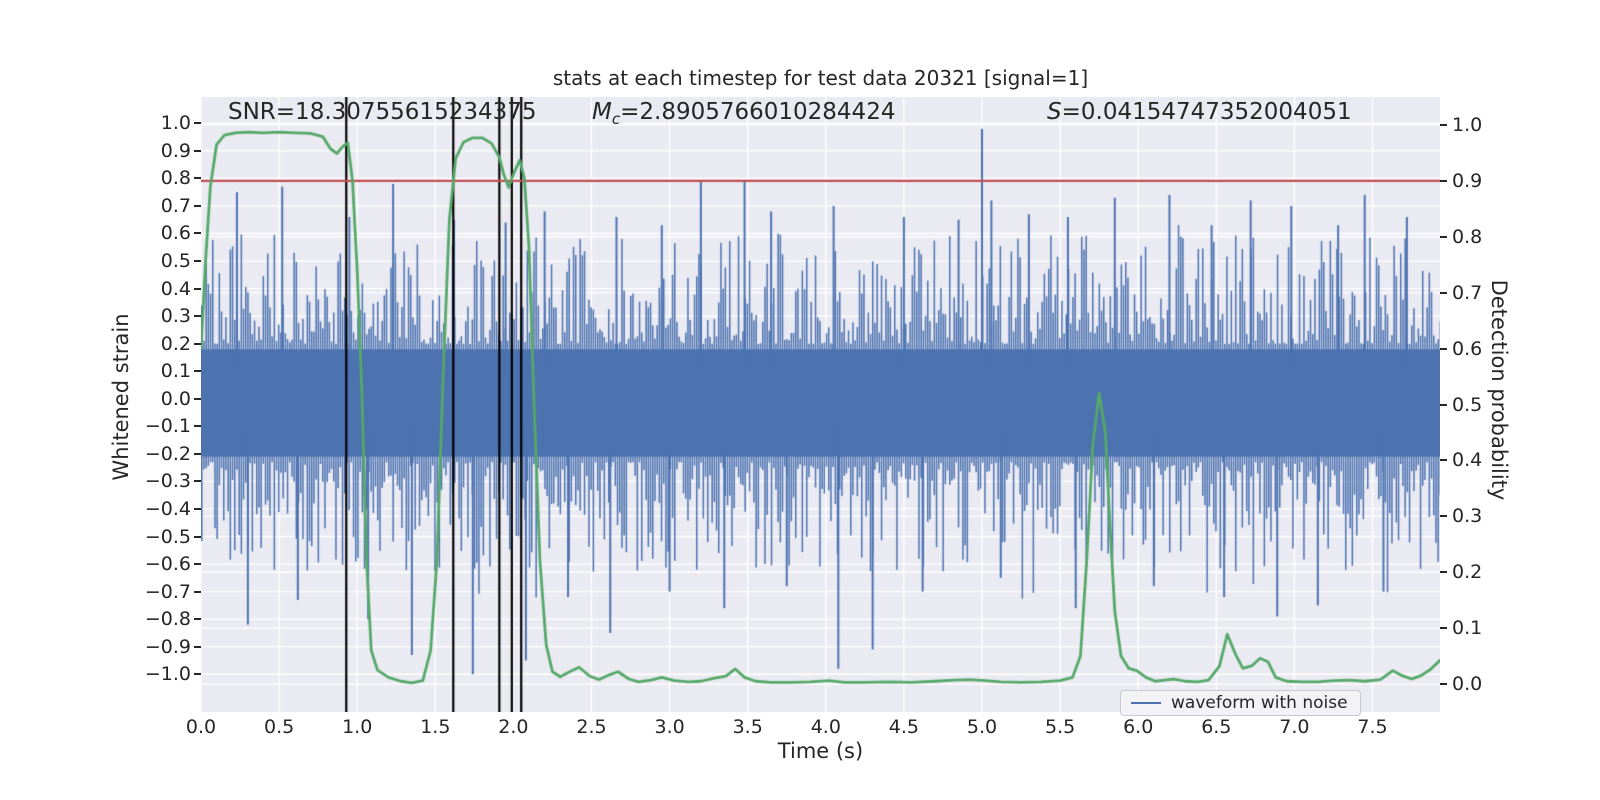 Image resolution: width=1600 pixels, height=800 pixels. Describe the element at coordinates (1054, 112) in the screenshot. I see `s-stat-symbol: S` at that location.